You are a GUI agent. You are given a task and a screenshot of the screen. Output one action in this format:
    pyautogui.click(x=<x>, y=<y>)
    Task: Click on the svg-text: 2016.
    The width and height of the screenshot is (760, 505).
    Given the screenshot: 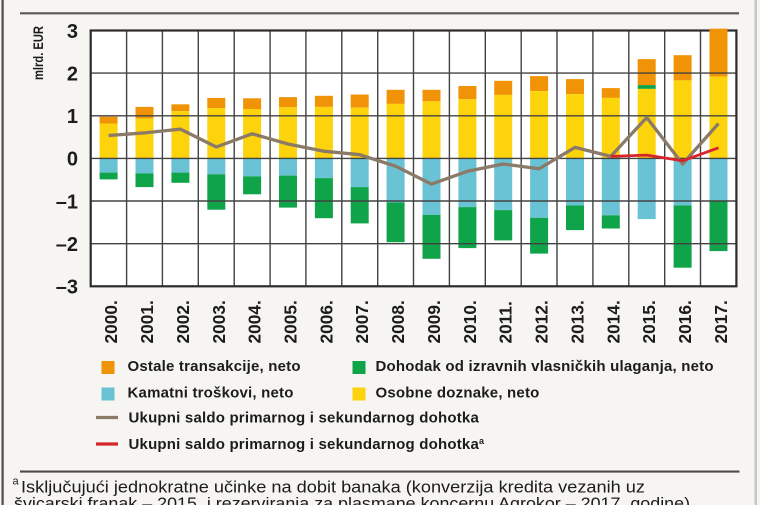 What is the action you would take?
    pyautogui.click(x=685, y=321)
    